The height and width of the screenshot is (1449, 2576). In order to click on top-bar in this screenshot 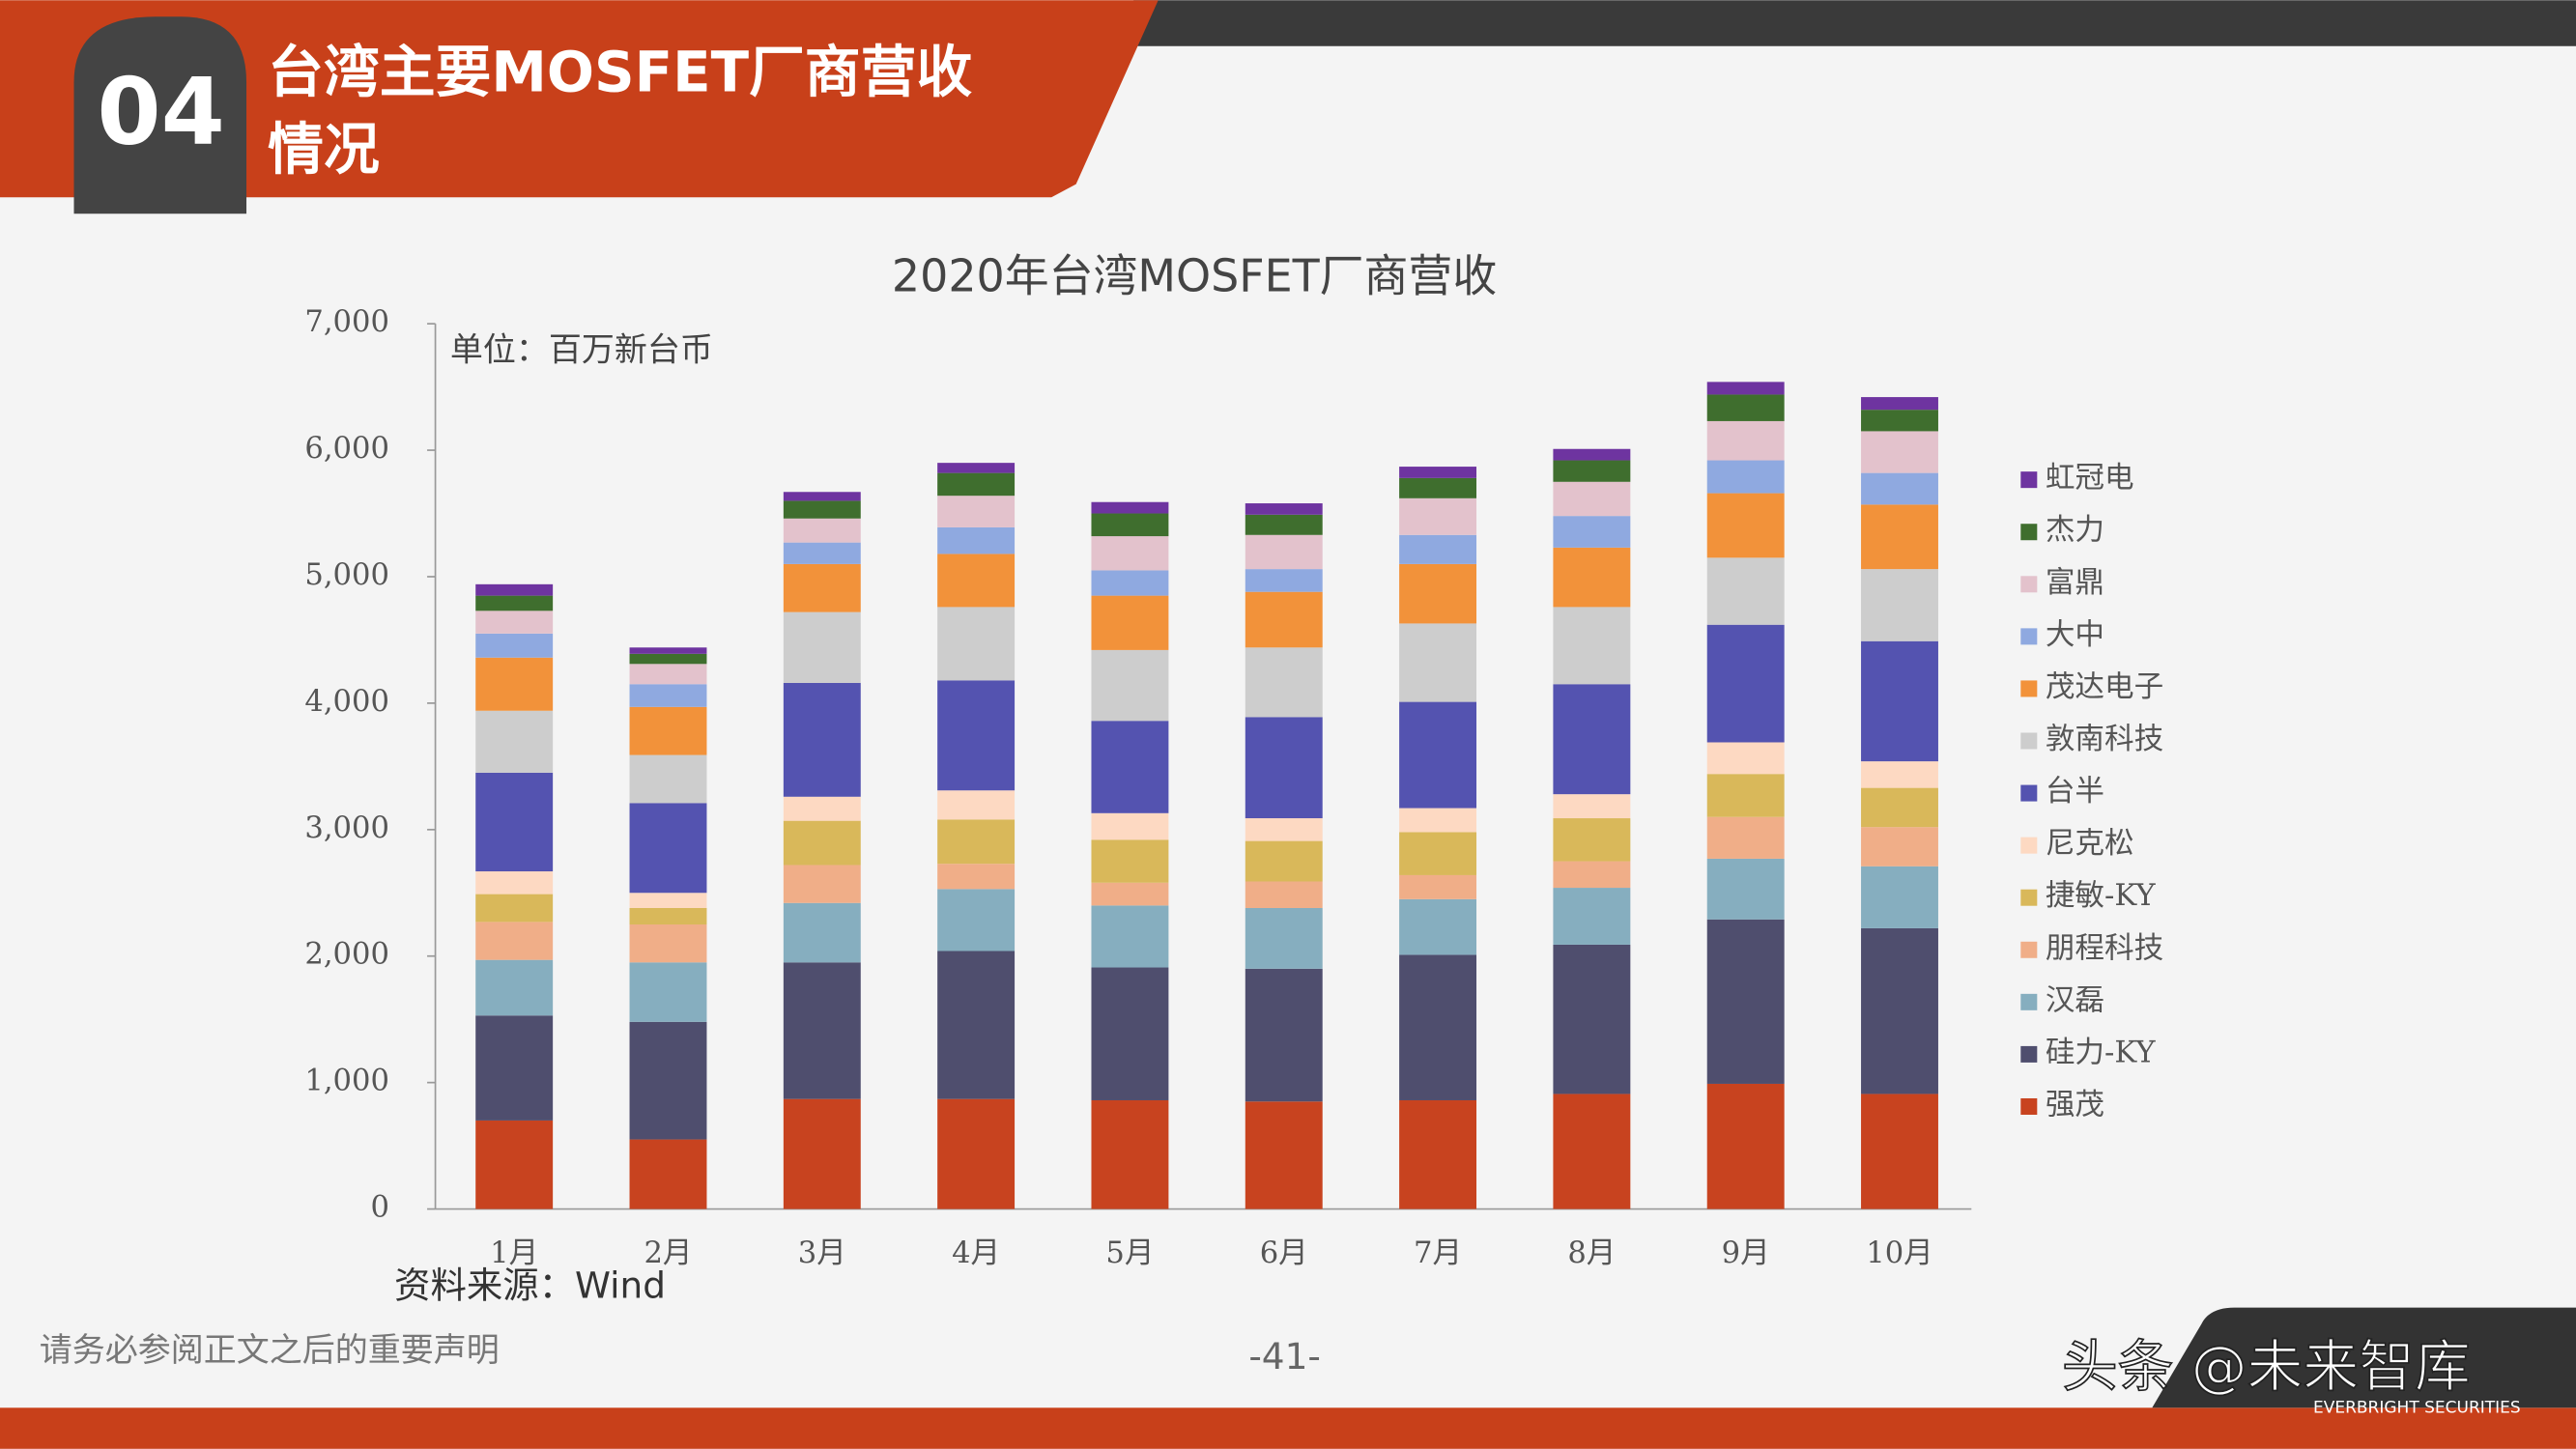, I will do `click(1847, 23)`.